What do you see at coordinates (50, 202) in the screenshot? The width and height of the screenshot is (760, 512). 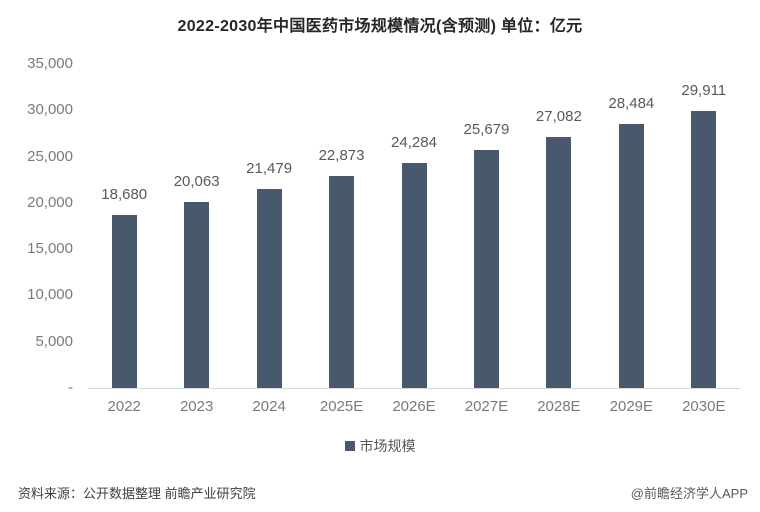 I see `y-axis-tick-label: 20,000` at bounding box center [50, 202].